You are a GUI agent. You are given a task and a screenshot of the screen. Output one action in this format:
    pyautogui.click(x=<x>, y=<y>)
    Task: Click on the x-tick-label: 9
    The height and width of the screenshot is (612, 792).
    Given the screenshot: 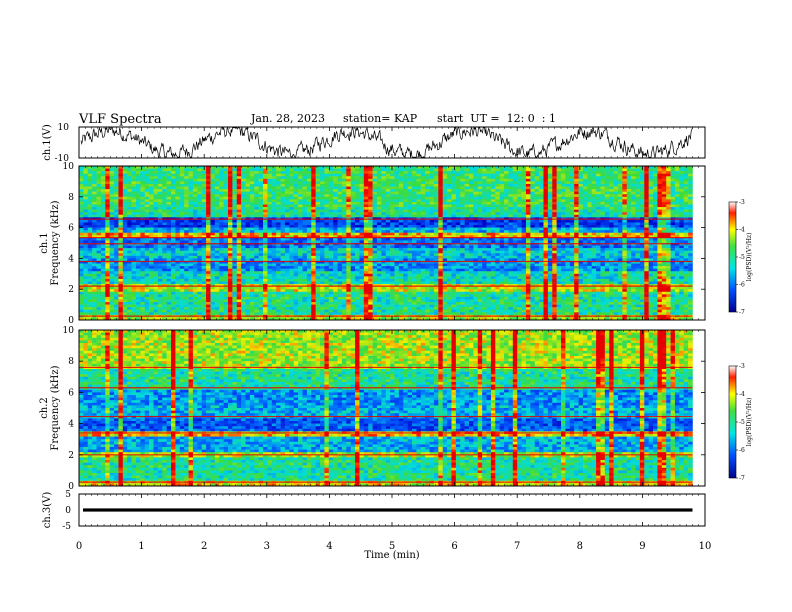 What is the action you would take?
    pyautogui.click(x=642, y=546)
    